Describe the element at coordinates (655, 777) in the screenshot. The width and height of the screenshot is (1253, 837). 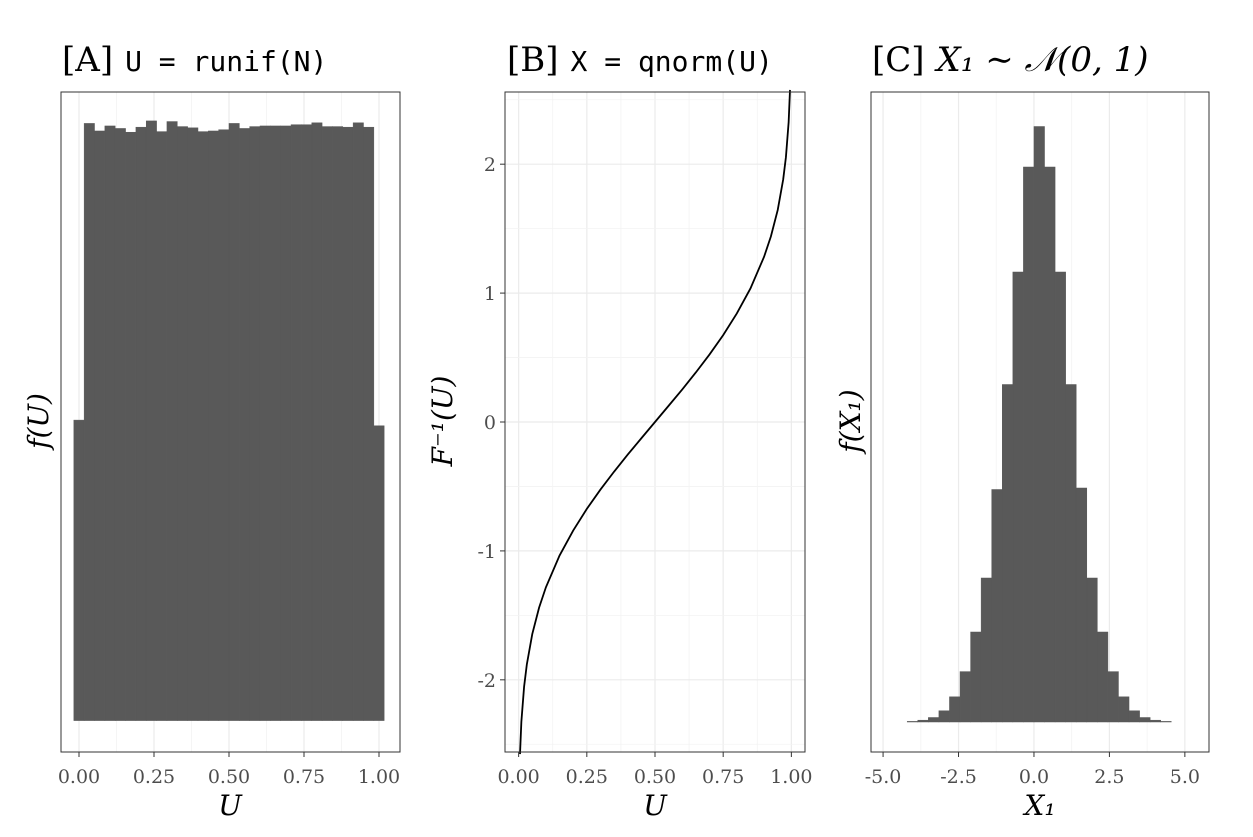
I see `panel-b-x-tick-label: 0.50` at that location.